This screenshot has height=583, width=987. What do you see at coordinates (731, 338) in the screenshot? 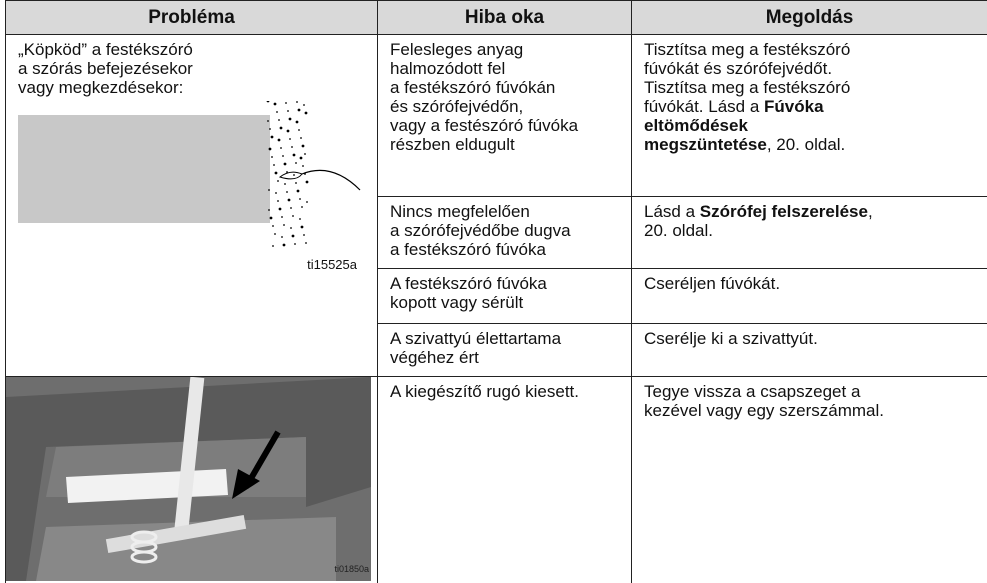
I see `solution-text: Cserélje ki a szivattyút.` at bounding box center [731, 338].